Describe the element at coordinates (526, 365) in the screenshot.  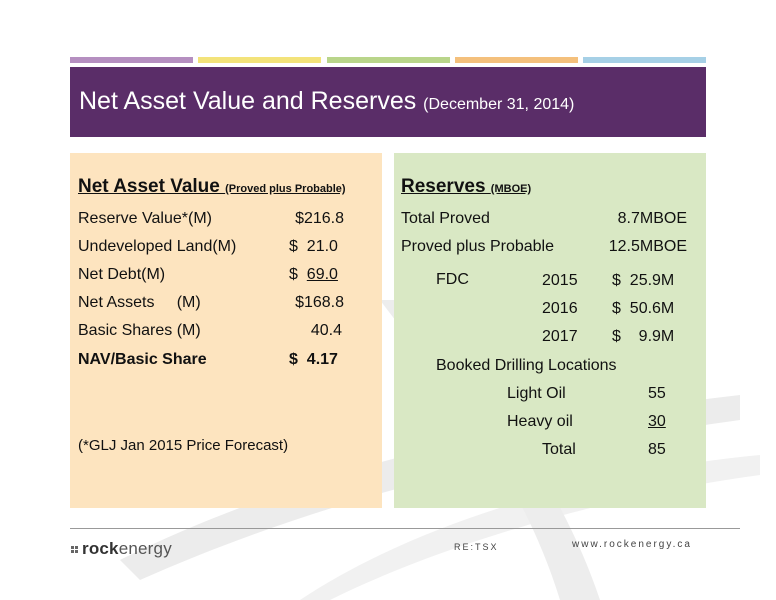
I see `booked-locations-label: Booked Drilling Locations` at that location.